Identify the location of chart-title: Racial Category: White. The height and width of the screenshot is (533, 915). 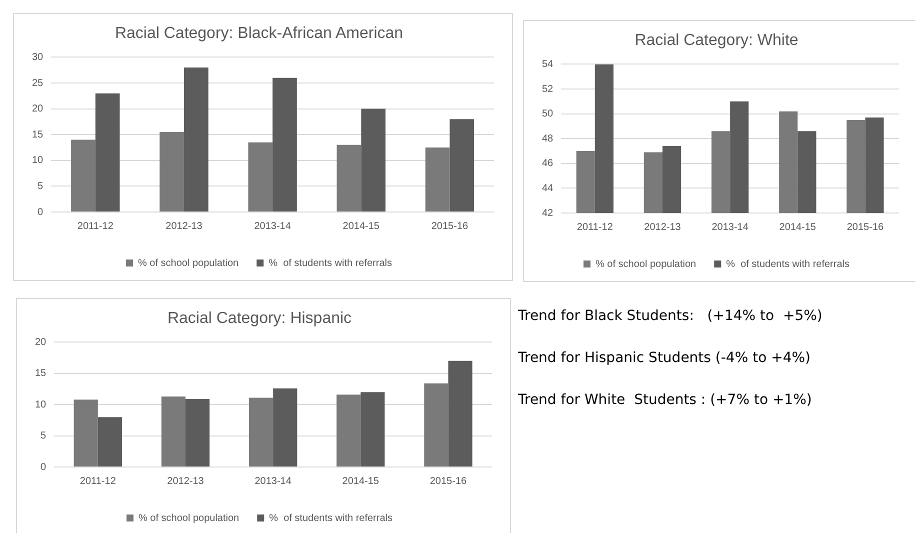
(716, 41).